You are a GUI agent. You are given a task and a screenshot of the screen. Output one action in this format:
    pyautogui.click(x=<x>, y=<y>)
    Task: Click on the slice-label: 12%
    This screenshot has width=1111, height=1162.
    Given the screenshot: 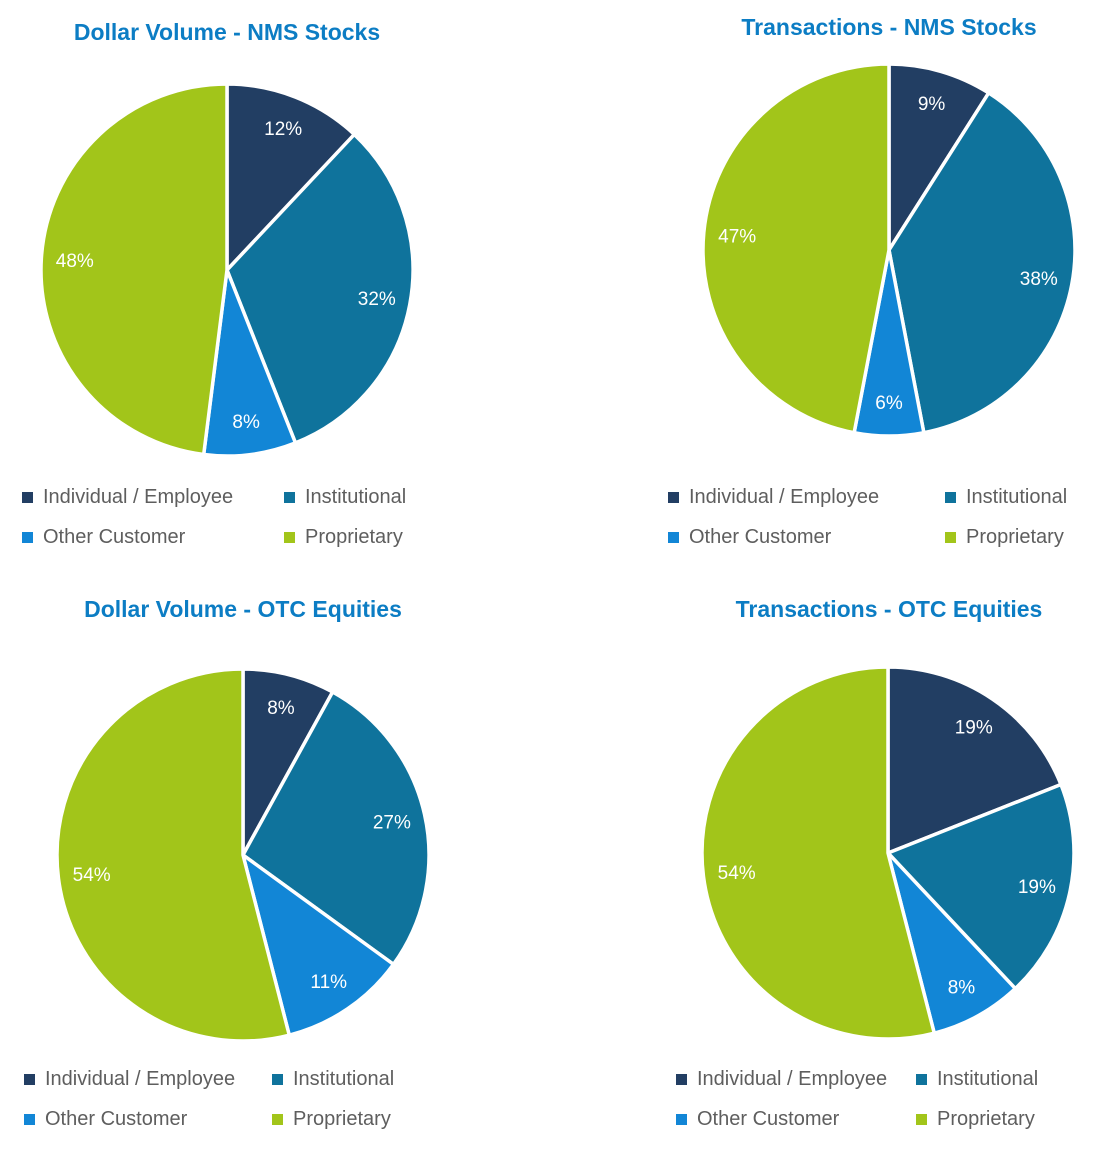 What is the action you would take?
    pyautogui.click(x=283, y=129)
    